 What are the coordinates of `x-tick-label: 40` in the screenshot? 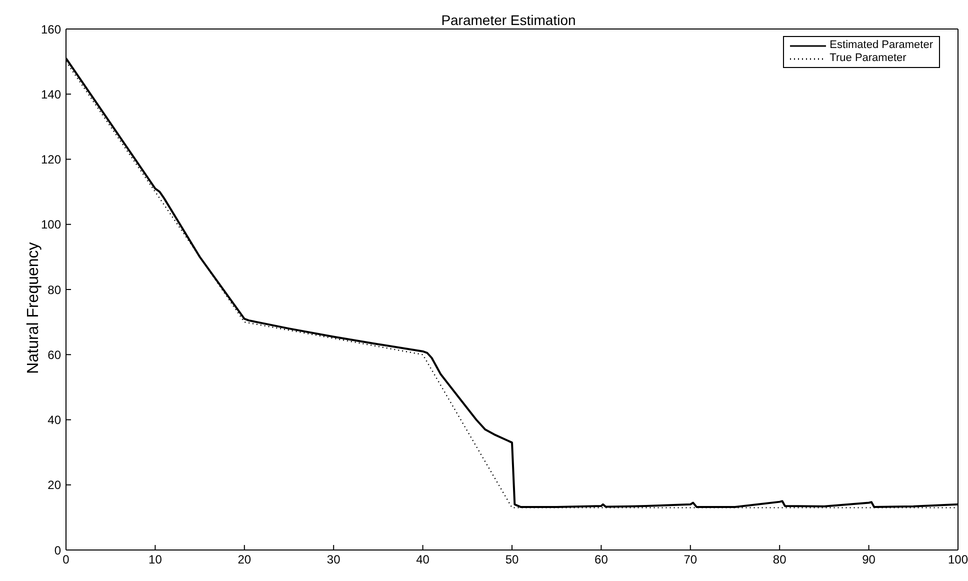 It's located at (423, 559).